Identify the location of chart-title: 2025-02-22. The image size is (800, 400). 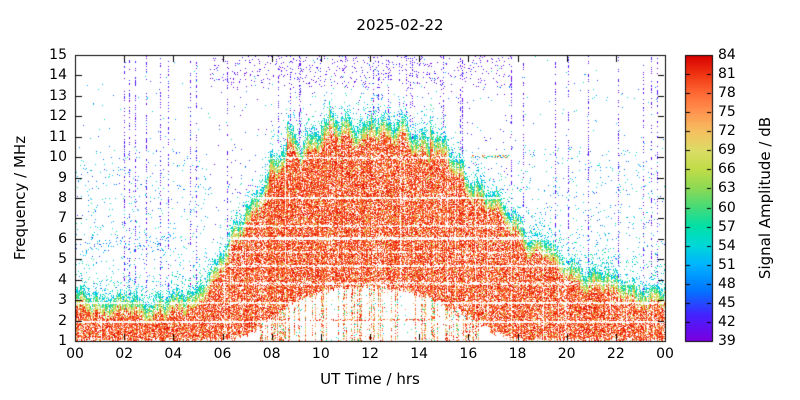
(400, 25).